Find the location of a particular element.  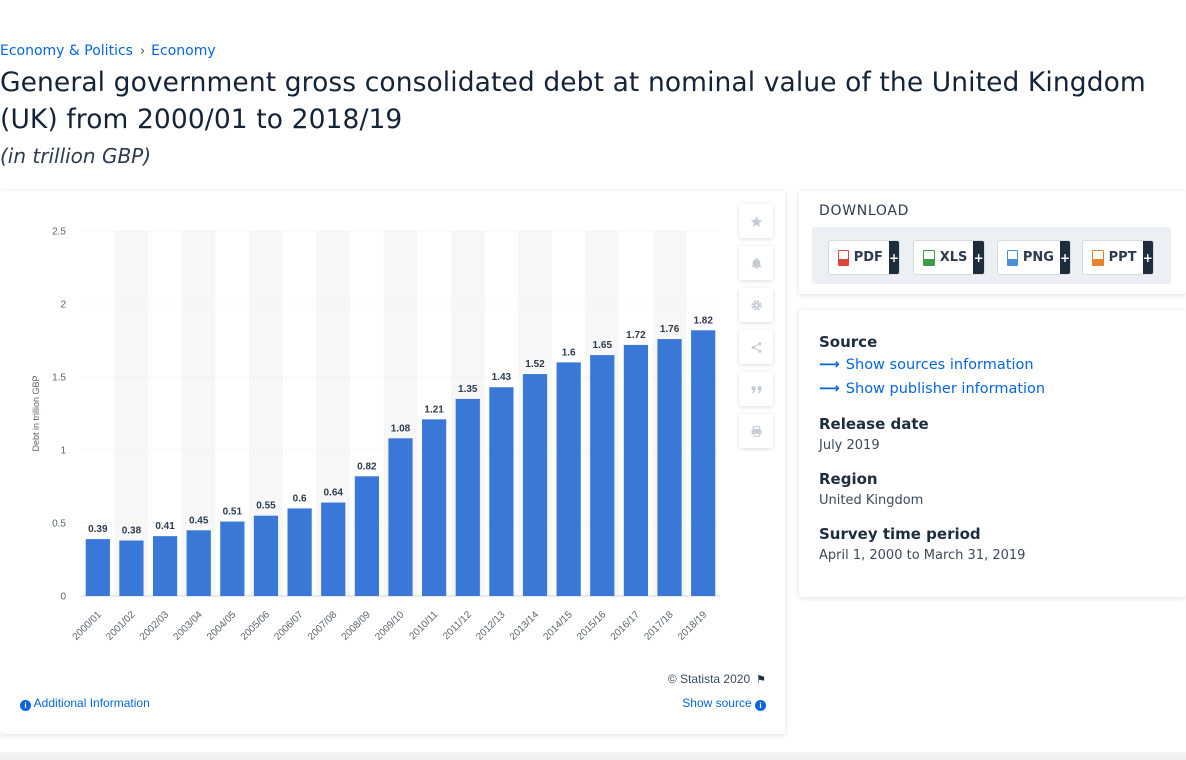

data-label: 1.35 is located at coordinates (468, 389).